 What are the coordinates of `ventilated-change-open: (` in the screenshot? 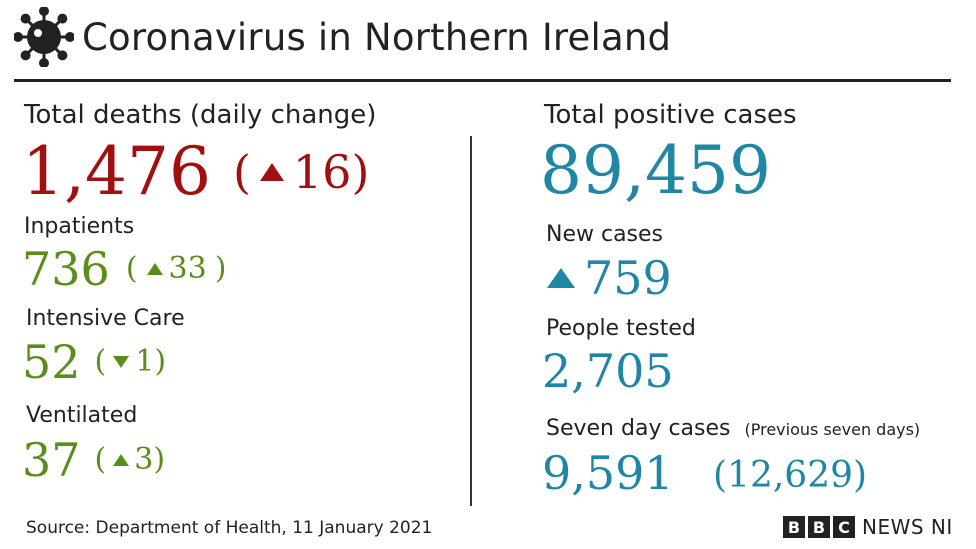 It's located at (100, 459).